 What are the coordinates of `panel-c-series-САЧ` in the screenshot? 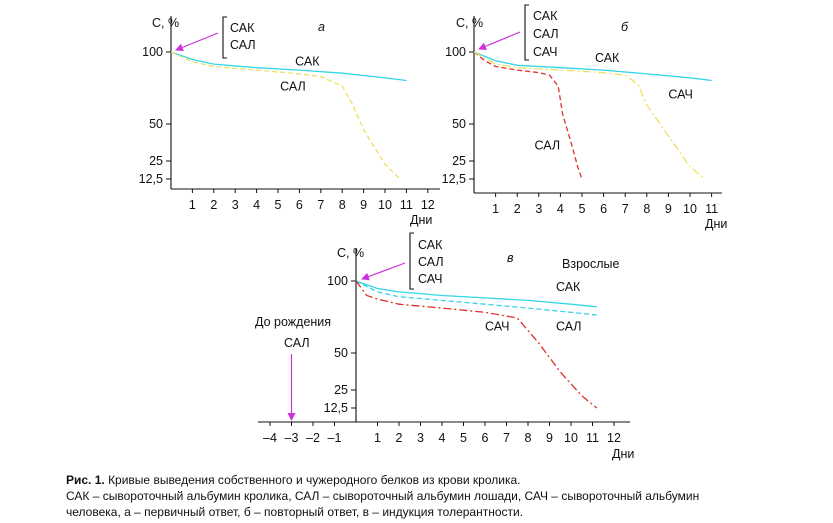 It's located at (476, 344).